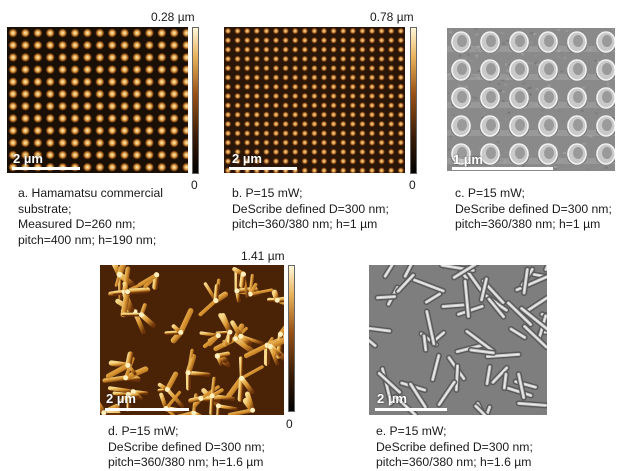  Describe the element at coordinates (412, 185) in the screenshot. I see `colorbar-min-b: 0` at that location.